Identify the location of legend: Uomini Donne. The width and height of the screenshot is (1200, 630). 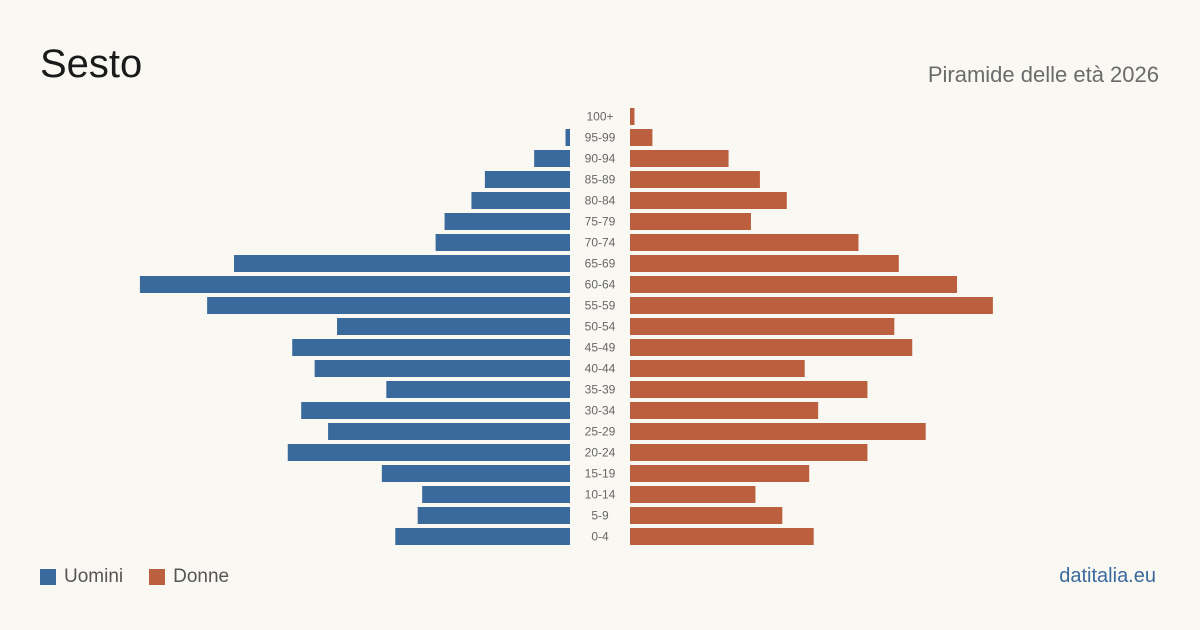
(147, 577).